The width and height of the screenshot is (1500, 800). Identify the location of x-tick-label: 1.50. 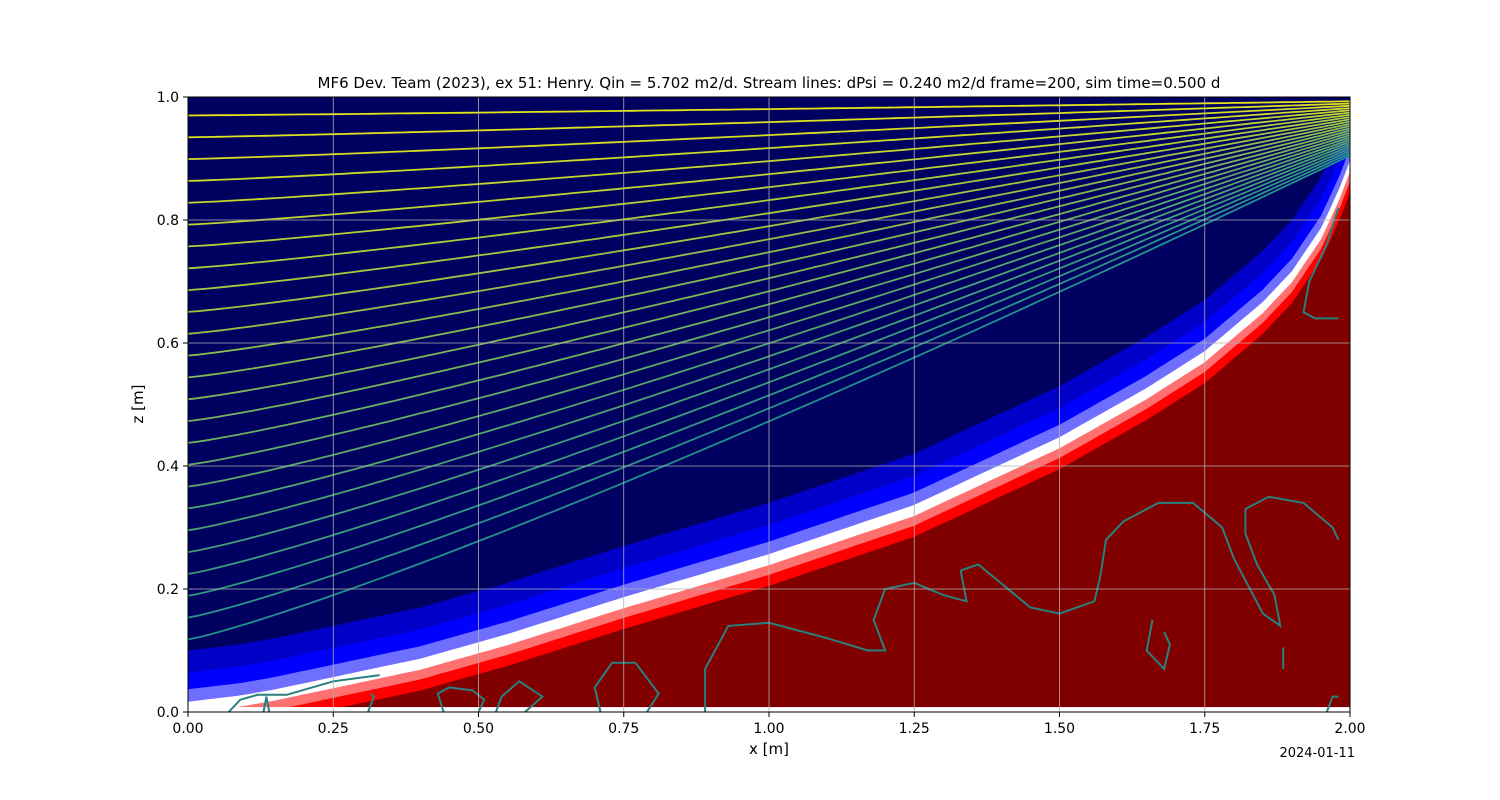
(1059, 729).